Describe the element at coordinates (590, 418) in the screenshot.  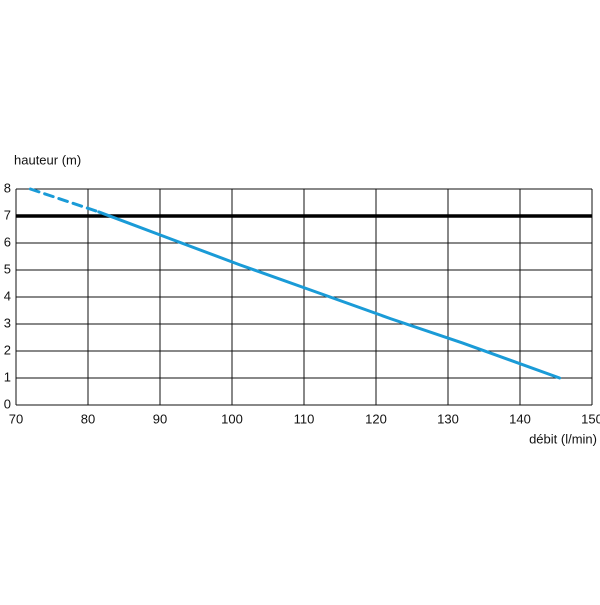
I see `x-tick-label: 150` at that location.